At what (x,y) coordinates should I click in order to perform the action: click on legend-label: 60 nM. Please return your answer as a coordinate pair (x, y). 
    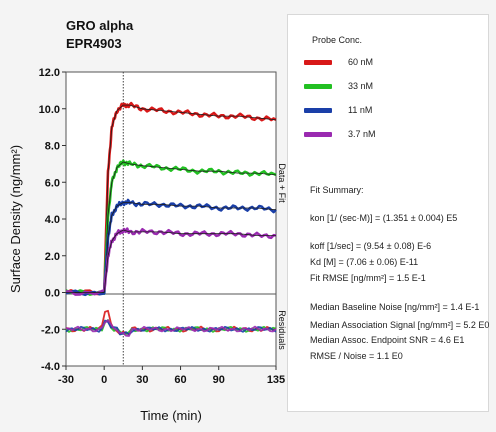
    Looking at the image, I should click on (361, 62).